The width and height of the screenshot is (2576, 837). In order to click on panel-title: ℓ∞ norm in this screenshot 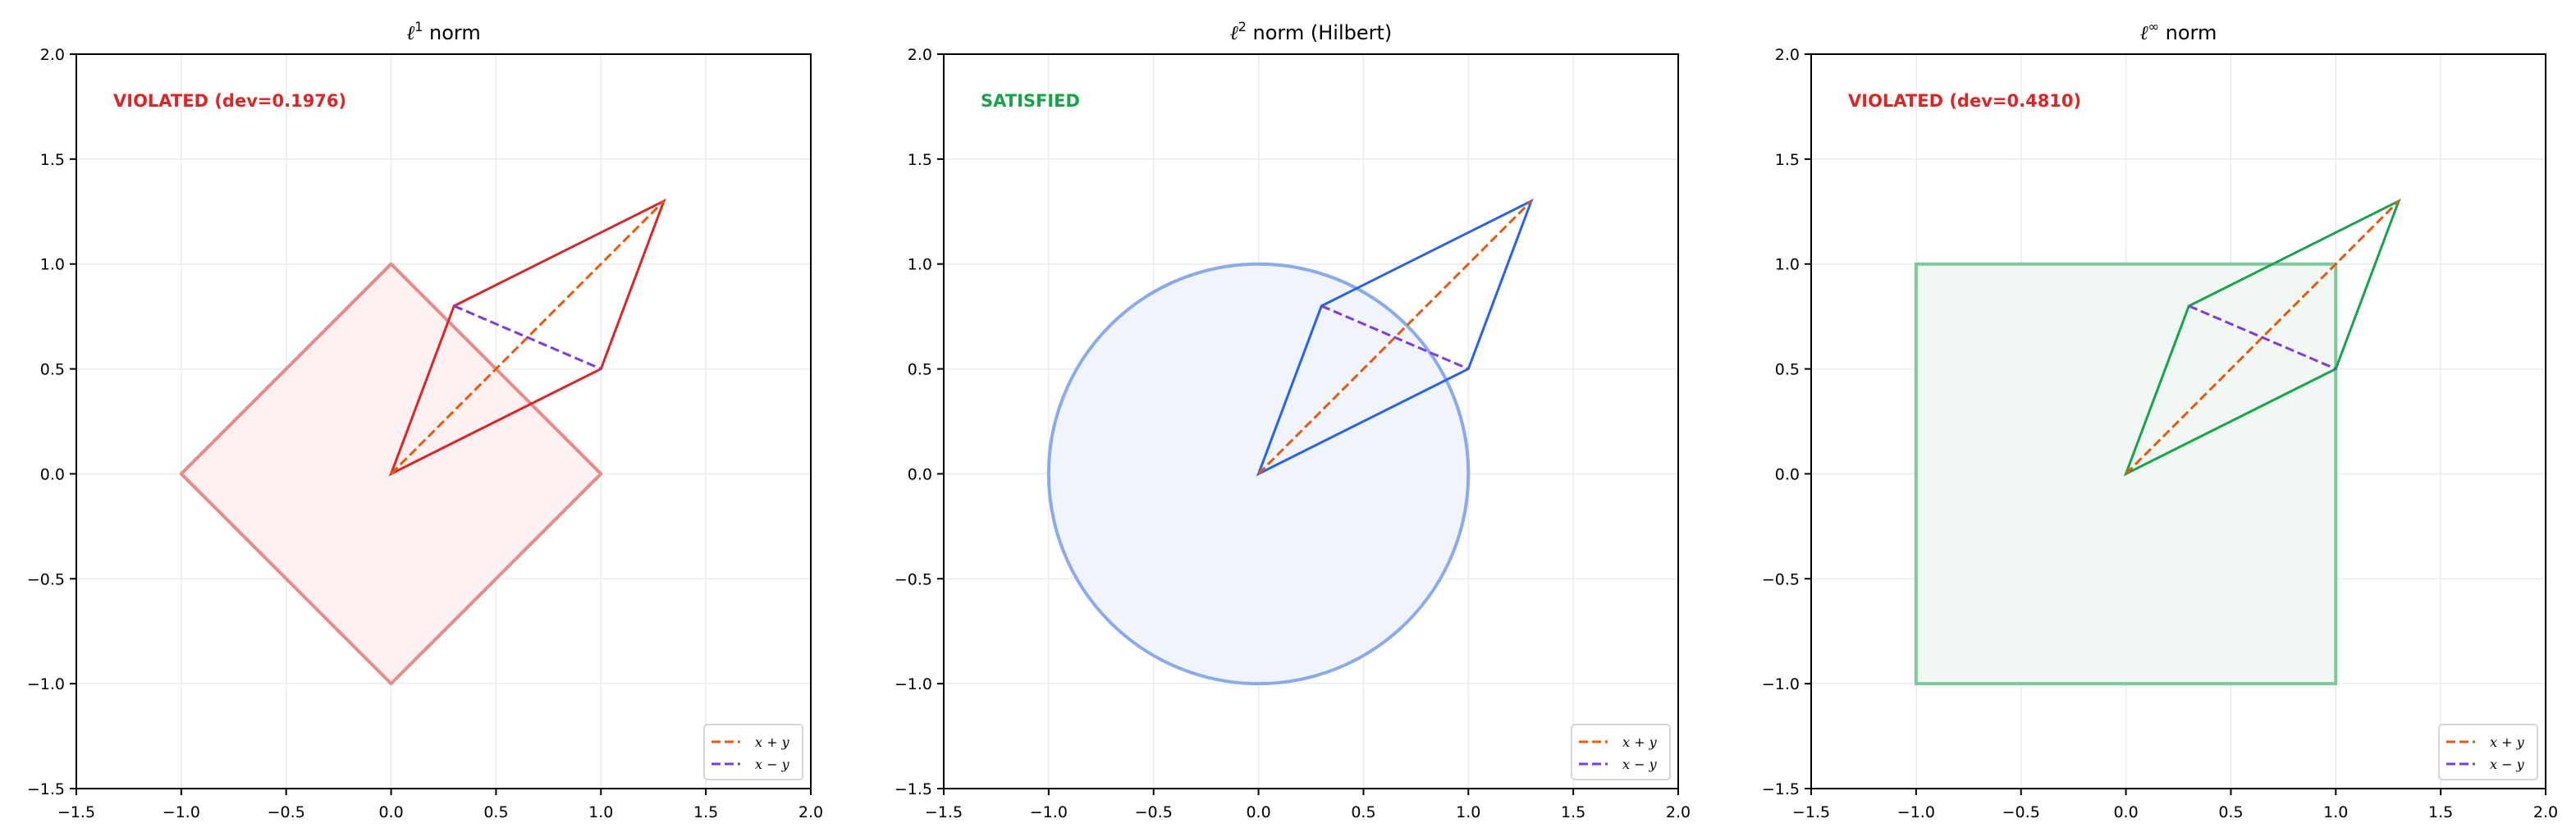, I will do `click(2178, 31)`.